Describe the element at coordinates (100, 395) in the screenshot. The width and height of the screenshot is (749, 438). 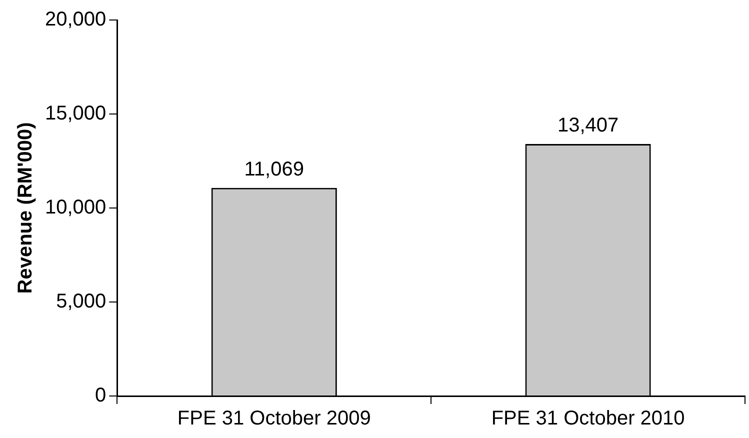
I see `y-tick-label: 0` at that location.